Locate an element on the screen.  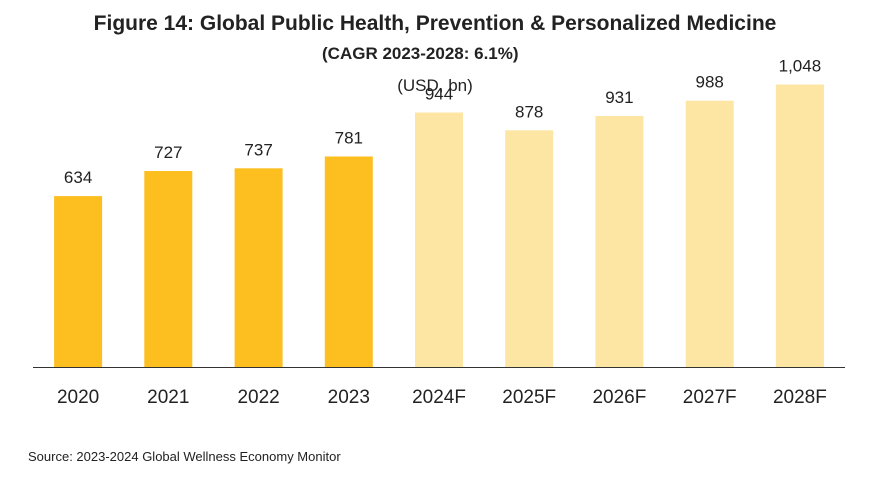
x-tick-label-2020: 2020 is located at coordinates (78, 397).